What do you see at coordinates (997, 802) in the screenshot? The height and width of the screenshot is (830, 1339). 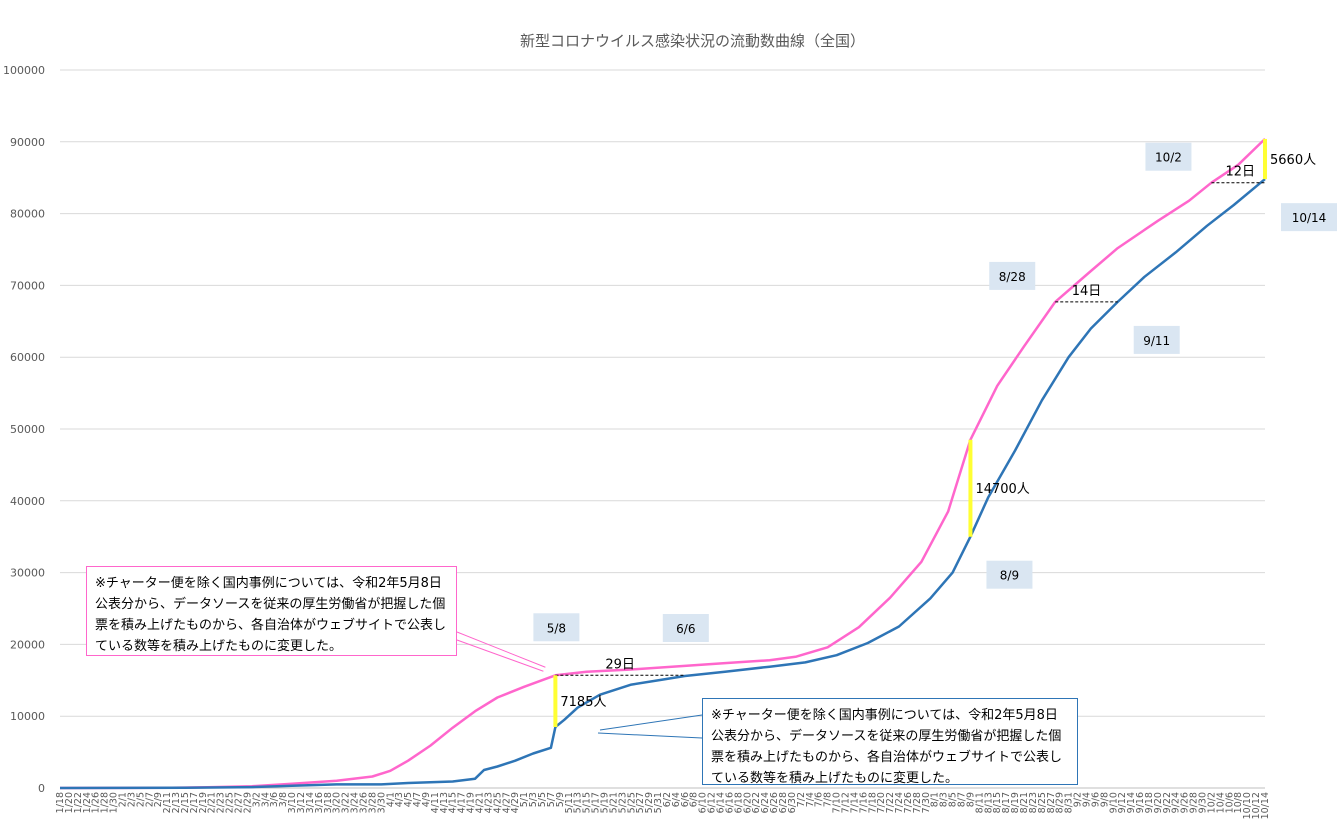 I see `x-tick-label: 8/15` at bounding box center [997, 802].